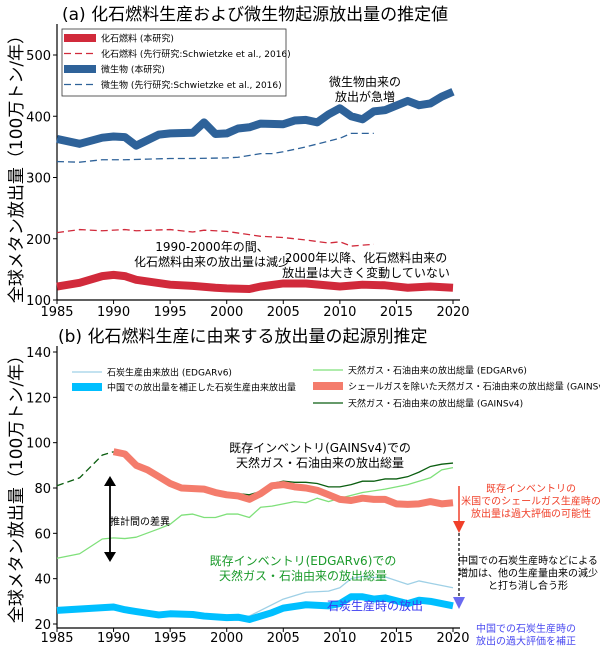 This screenshot has height=646, width=600. I want to click on y-tick-label: 40, so click(42, 580).